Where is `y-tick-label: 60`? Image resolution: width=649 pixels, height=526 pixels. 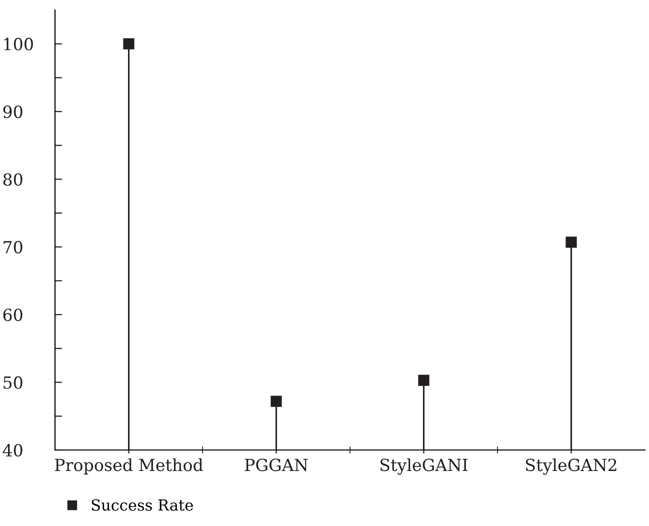
y-tick-label: 60 is located at coordinates (12, 315).